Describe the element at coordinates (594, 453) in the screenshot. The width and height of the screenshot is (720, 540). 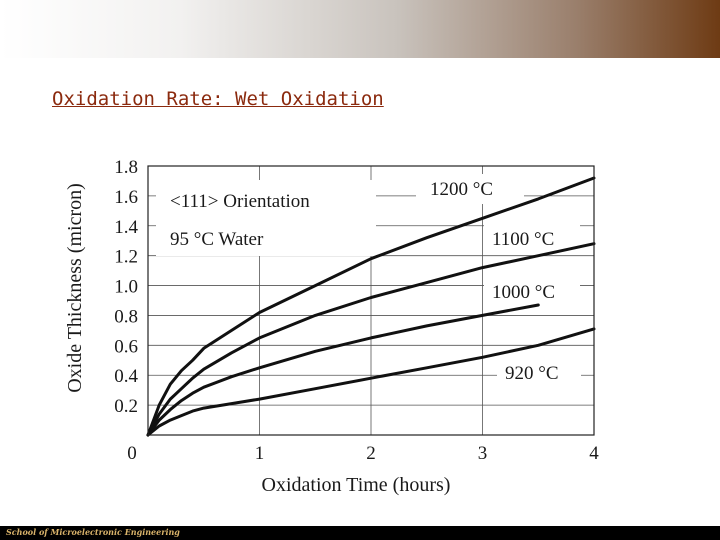
I see `x-tick-label: 4` at that location.